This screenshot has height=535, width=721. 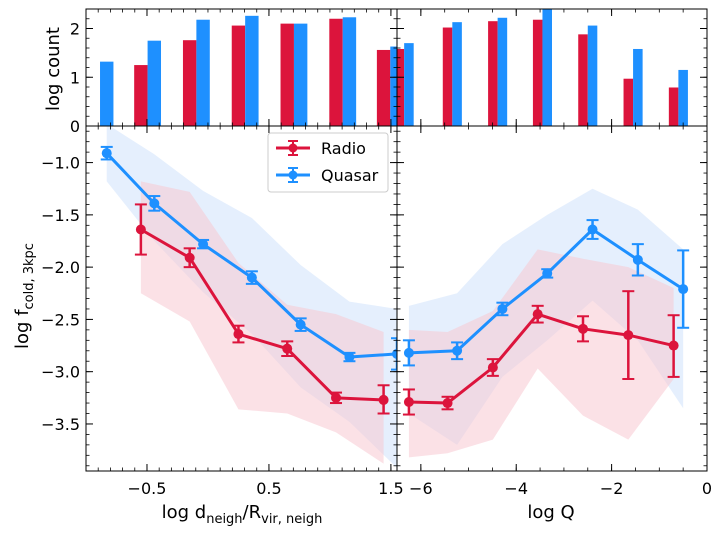 I want to click on main-q-xtick-label: 0, so click(x=707, y=488).